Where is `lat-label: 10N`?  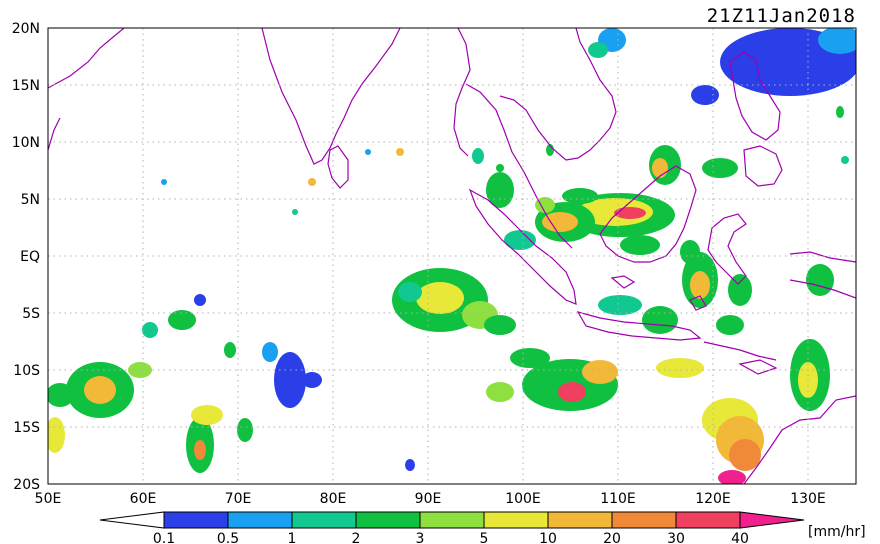
lat-label: 10N is located at coordinates (26, 143).